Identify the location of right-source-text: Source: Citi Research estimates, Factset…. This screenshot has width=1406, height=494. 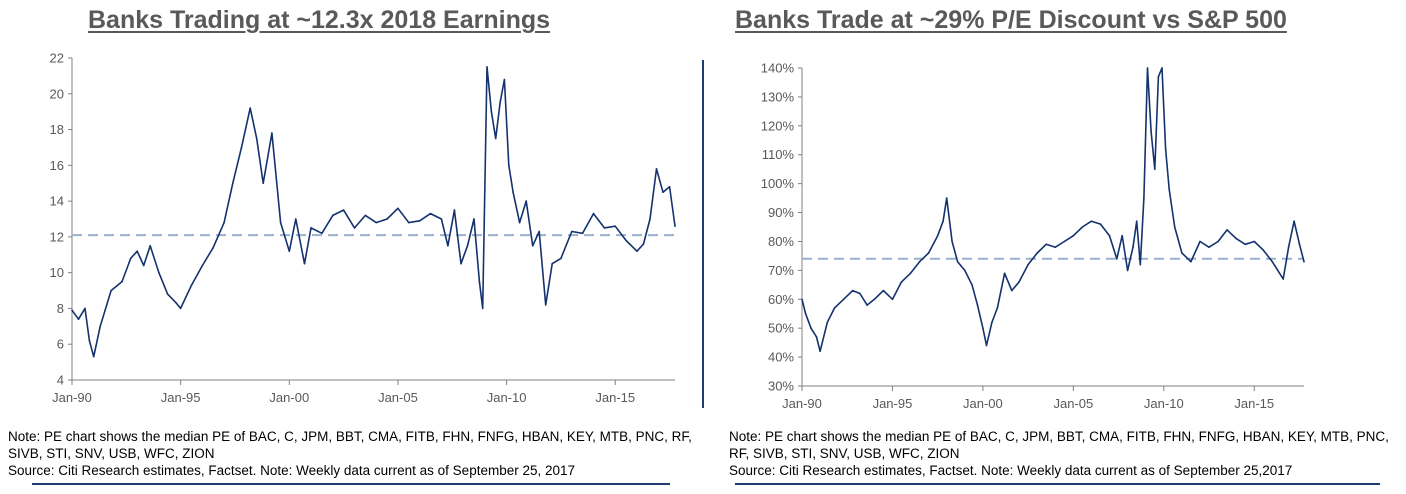
(1011, 470).